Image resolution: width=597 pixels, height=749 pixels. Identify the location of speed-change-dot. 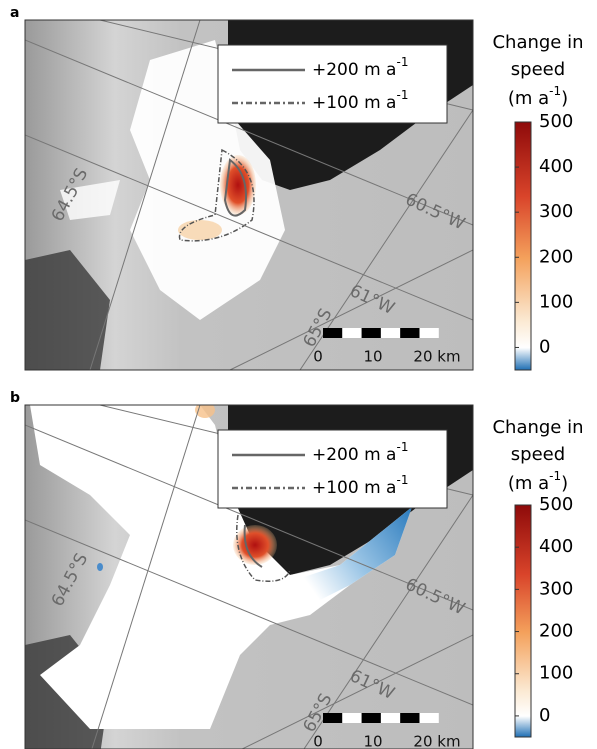
(100, 567).